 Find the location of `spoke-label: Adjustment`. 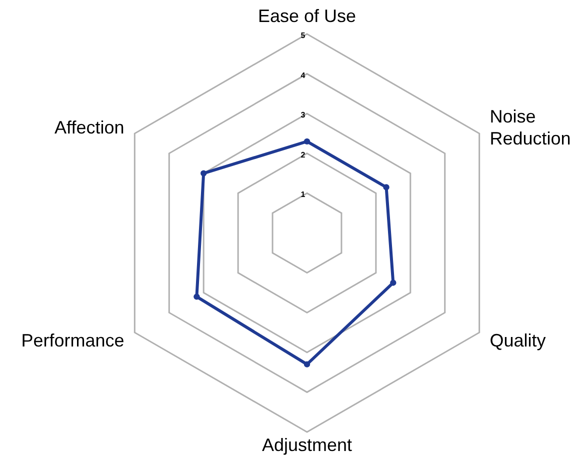

spoke-label: Adjustment is located at coordinates (307, 445).